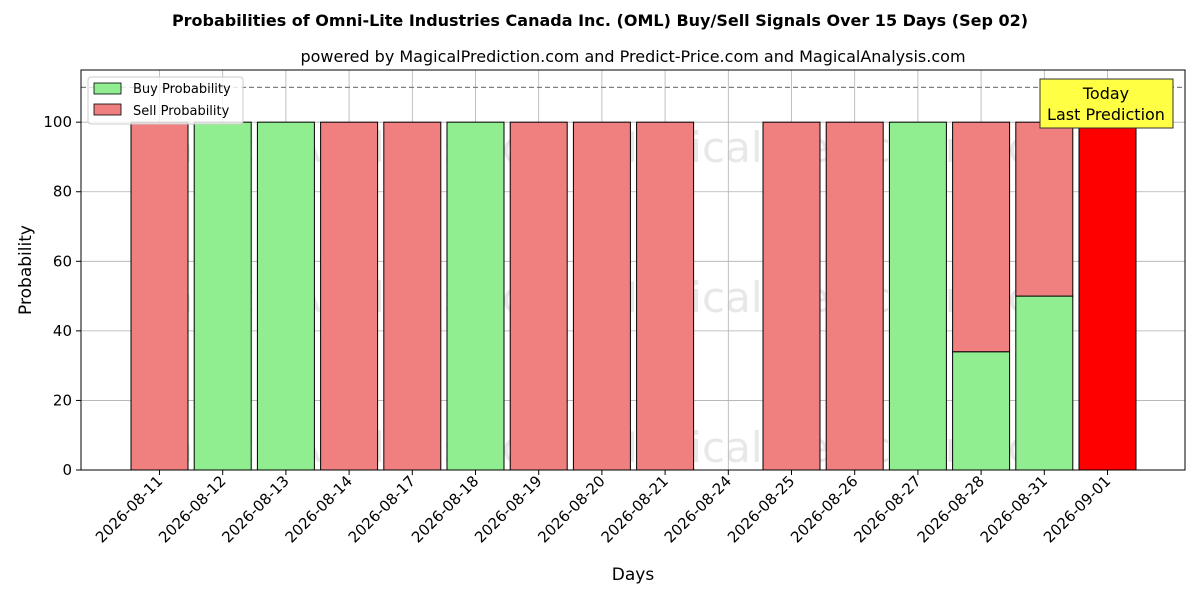 The height and width of the screenshot is (600, 1200). I want to click on y-tick-label: 0, so click(67, 470).